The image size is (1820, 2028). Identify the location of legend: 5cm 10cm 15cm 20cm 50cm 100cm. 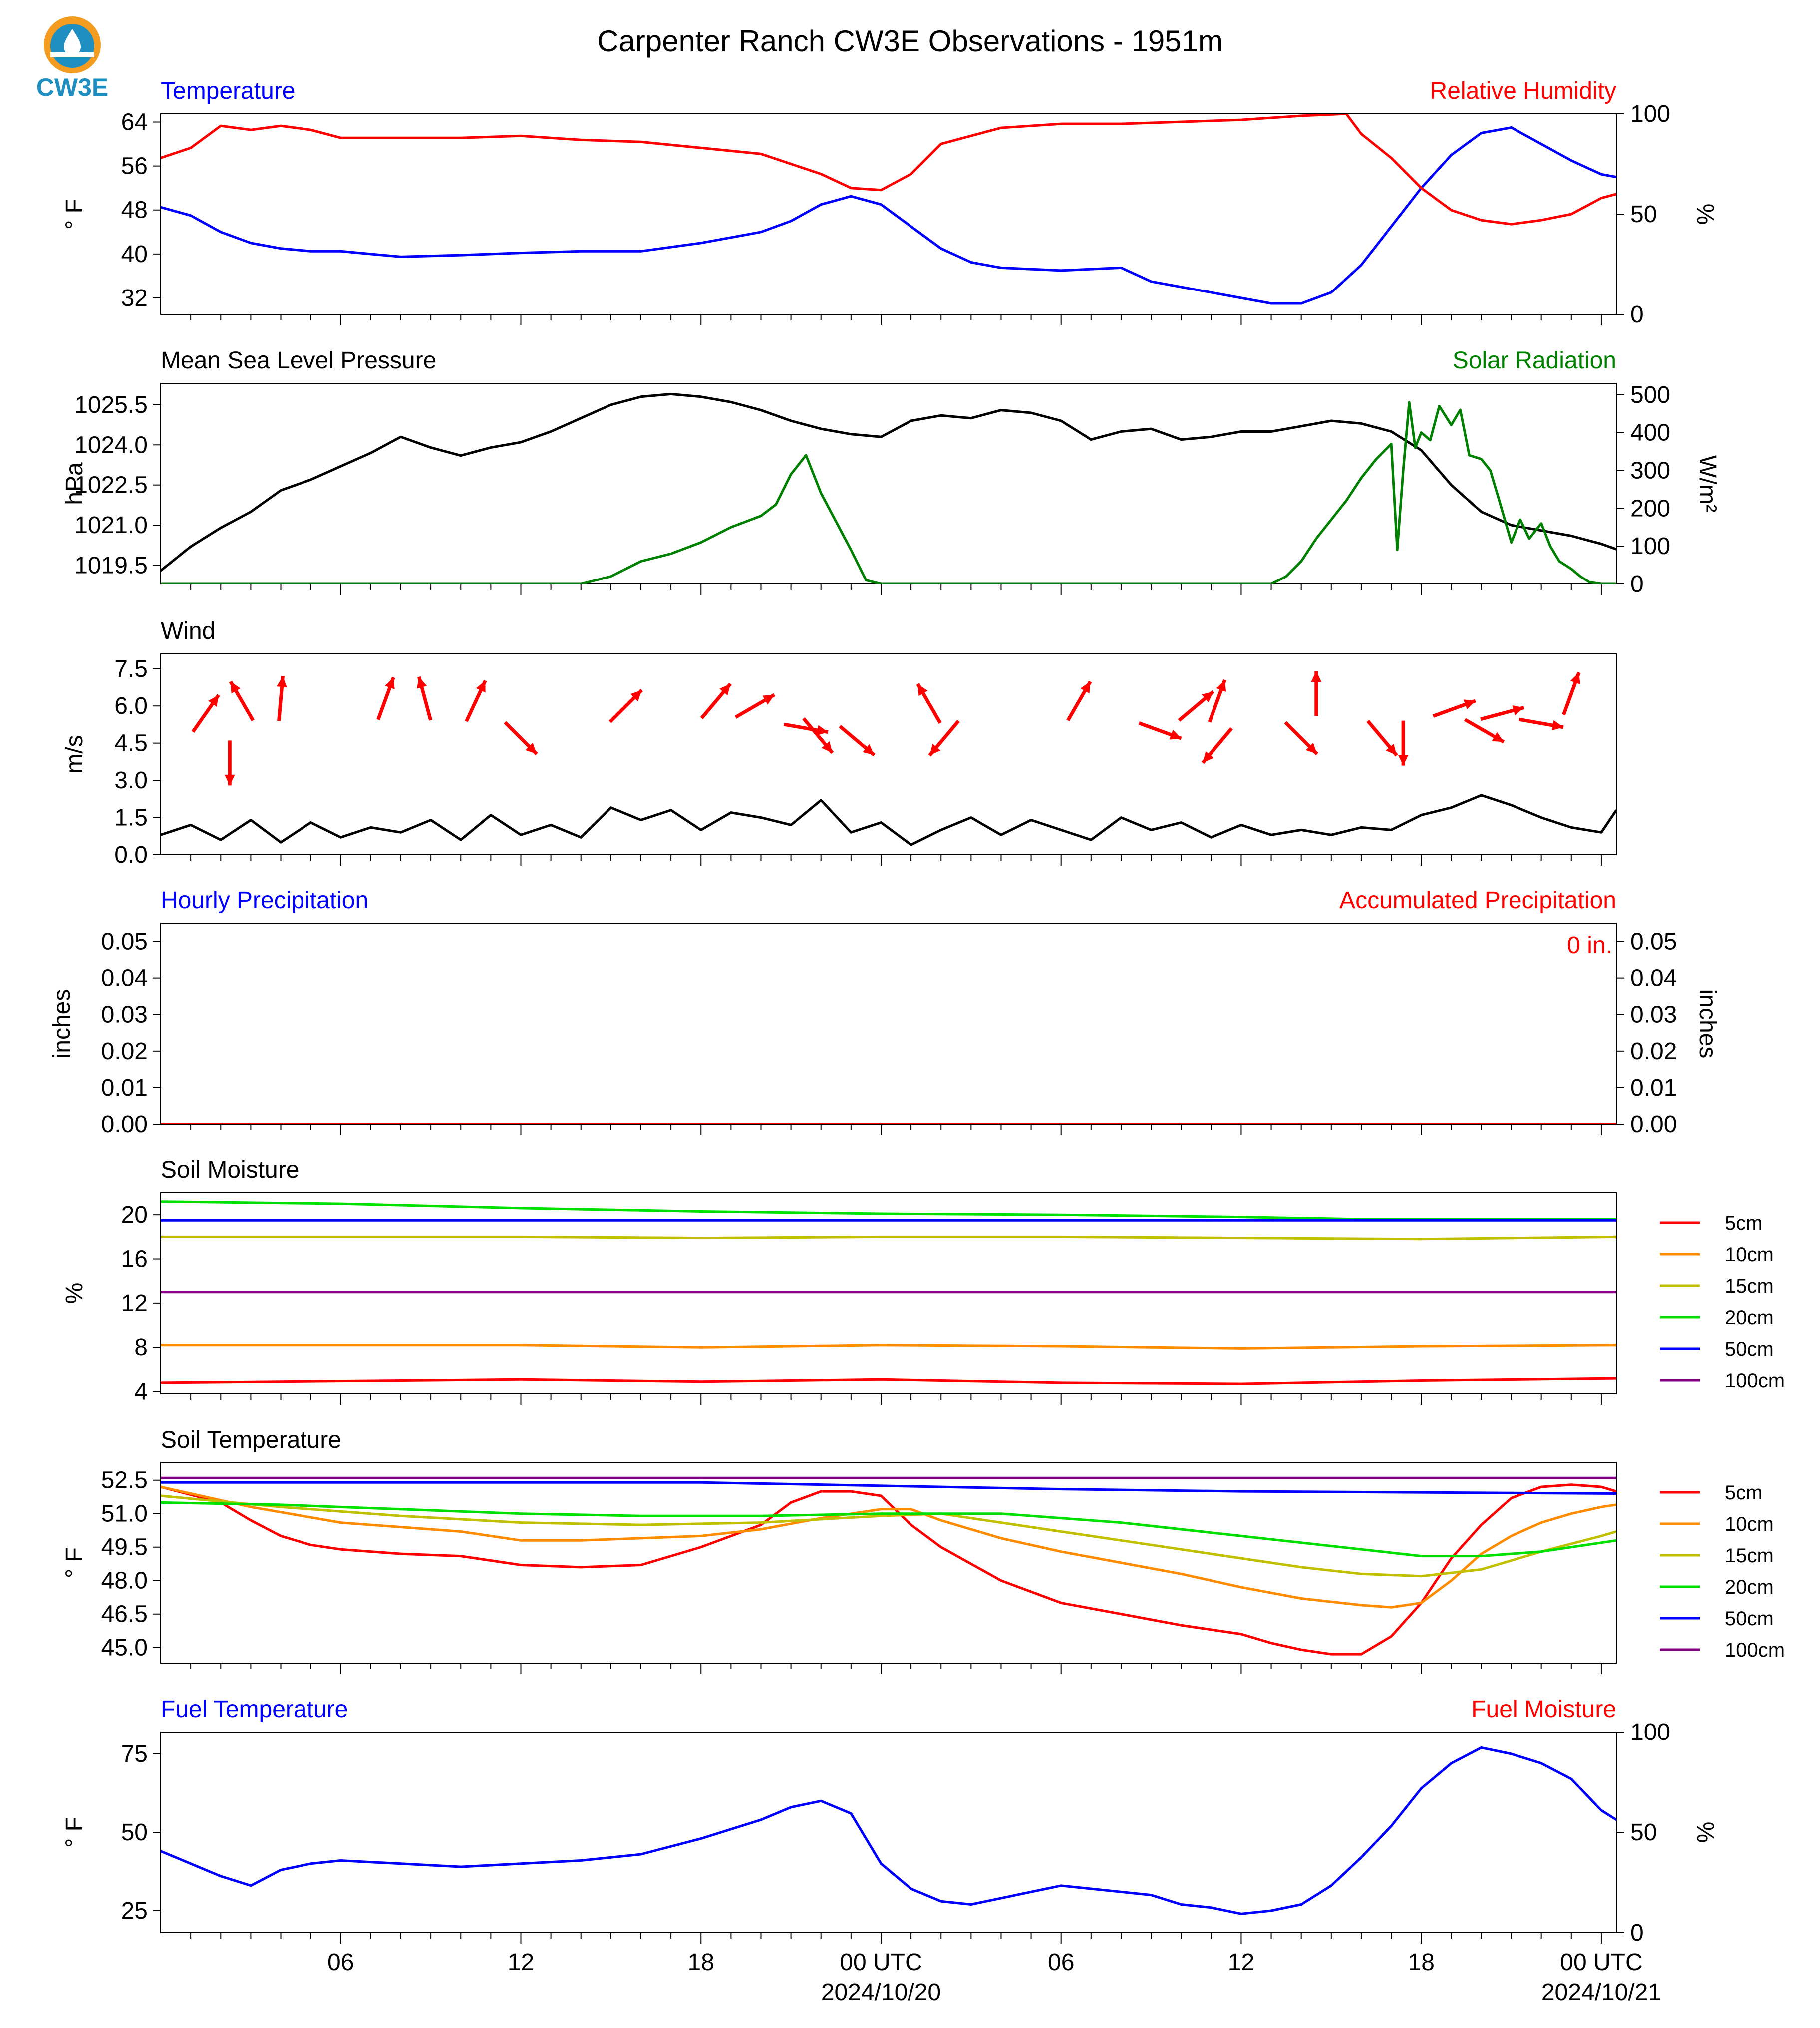
(1722, 1571).